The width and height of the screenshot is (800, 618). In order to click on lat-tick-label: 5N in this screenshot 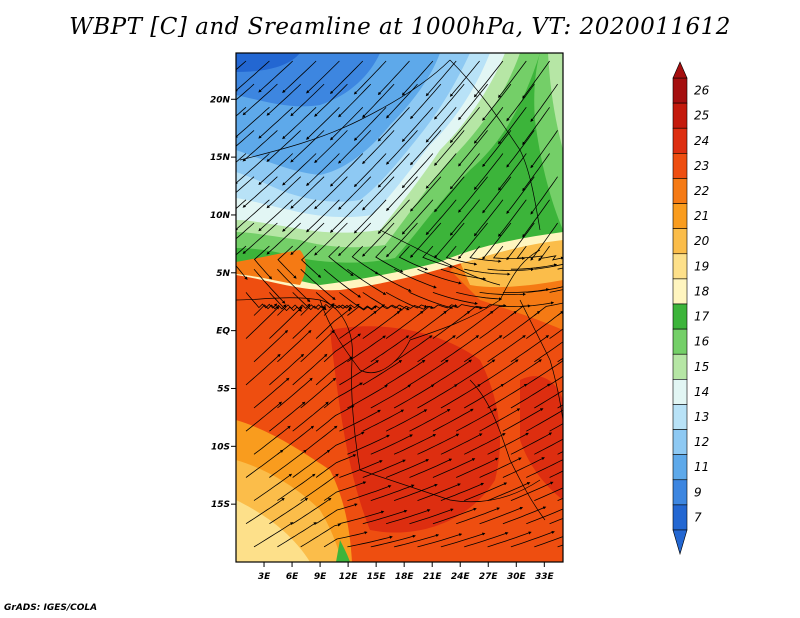, I will do `click(223, 274)`.